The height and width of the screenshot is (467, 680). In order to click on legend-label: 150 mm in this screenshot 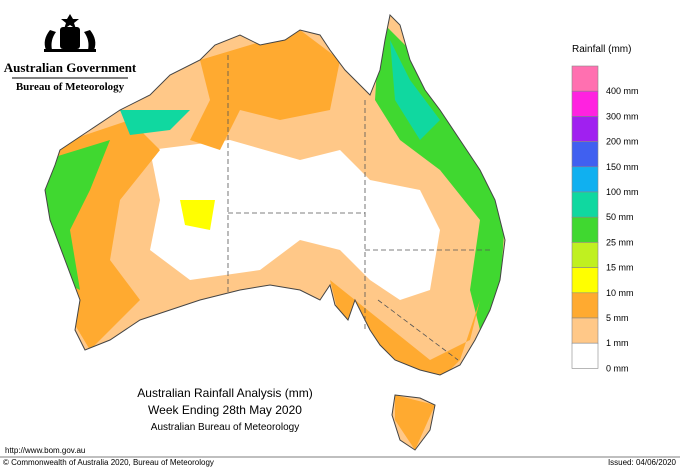, I will do `click(622, 167)`.